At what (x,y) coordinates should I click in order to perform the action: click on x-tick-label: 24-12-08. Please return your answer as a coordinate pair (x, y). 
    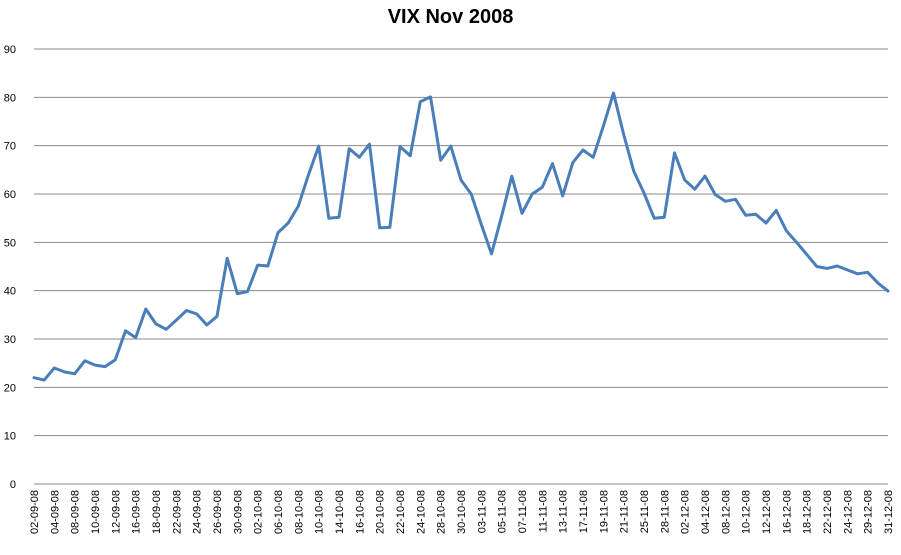
    Looking at the image, I should click on (848, 512).